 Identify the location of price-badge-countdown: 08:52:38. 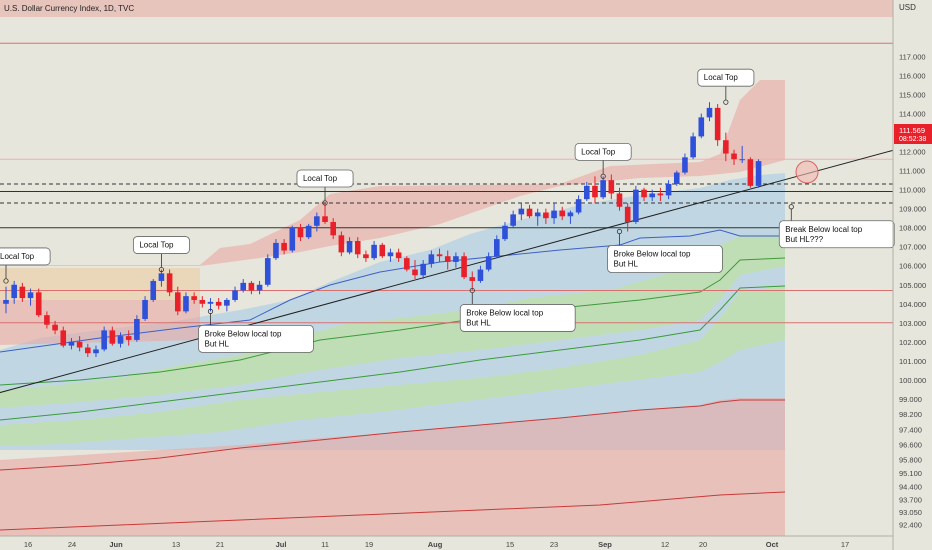
(912, 139).